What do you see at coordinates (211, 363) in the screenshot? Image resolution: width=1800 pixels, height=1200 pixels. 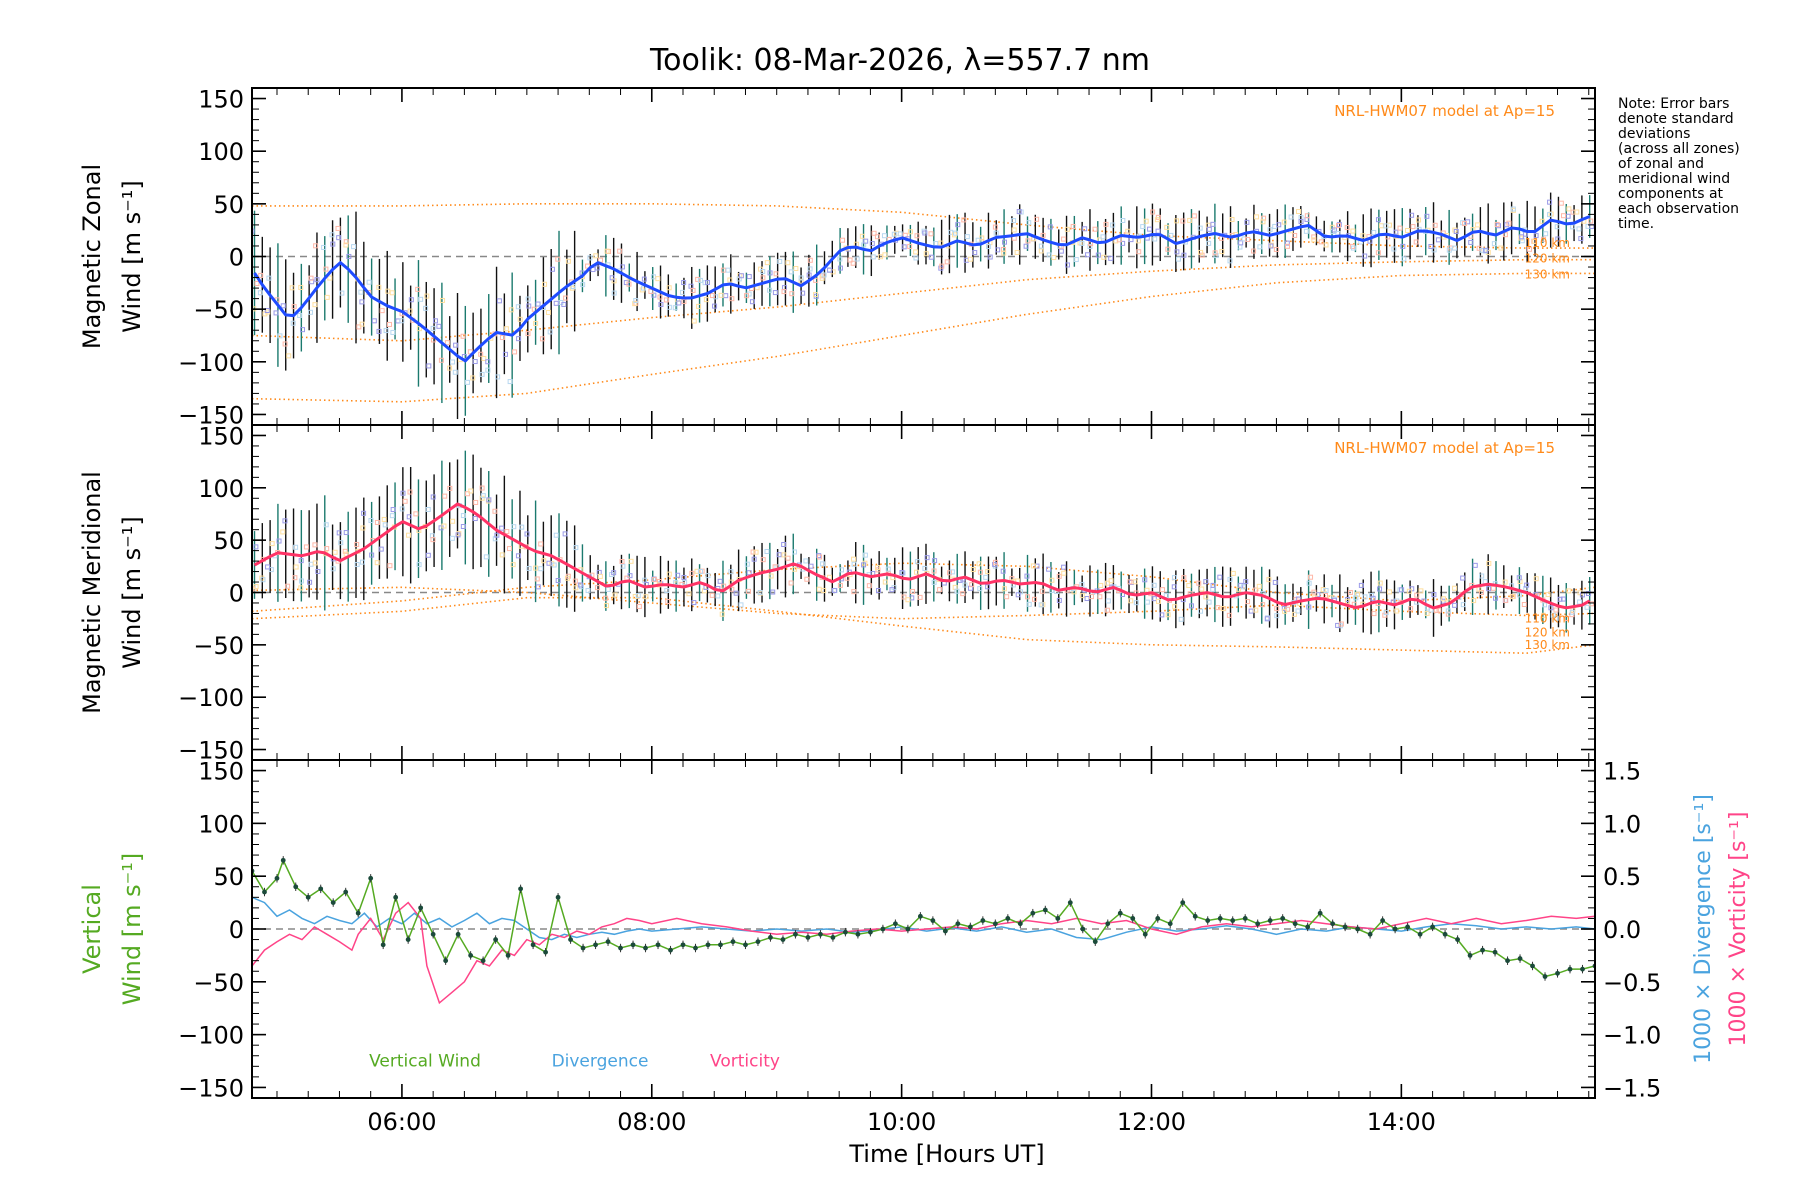 I see `y-tick-label: −100` at bounding box center [211, 363].